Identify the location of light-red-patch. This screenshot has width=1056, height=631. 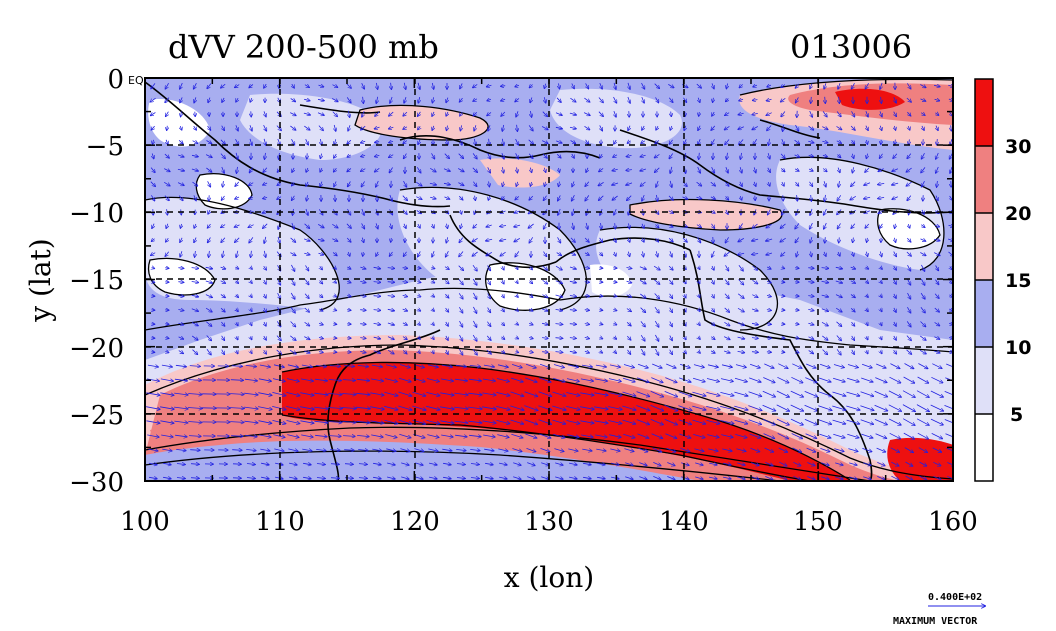
(520, 173).